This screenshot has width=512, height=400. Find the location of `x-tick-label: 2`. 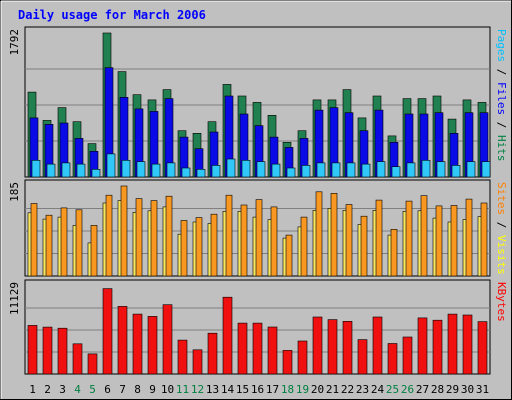

x-tick-label: 2 is located at coordinates (47, 389).